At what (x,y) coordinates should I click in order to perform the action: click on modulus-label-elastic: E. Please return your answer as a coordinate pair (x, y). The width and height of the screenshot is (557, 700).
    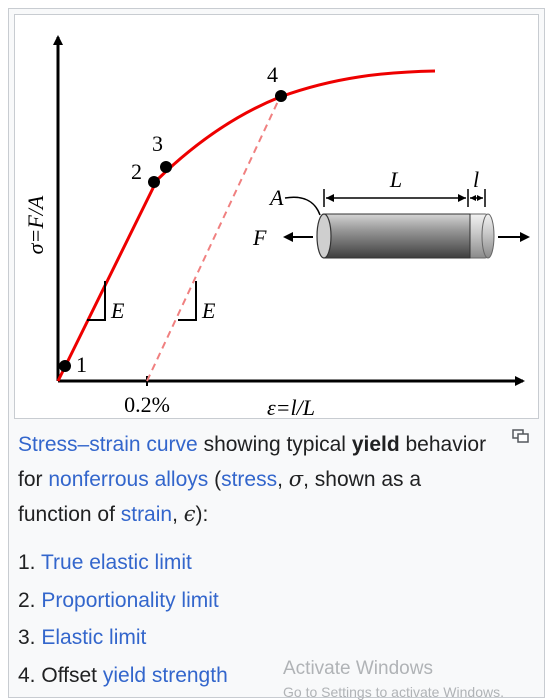
    Looking at the image, I should click on (117, 310).